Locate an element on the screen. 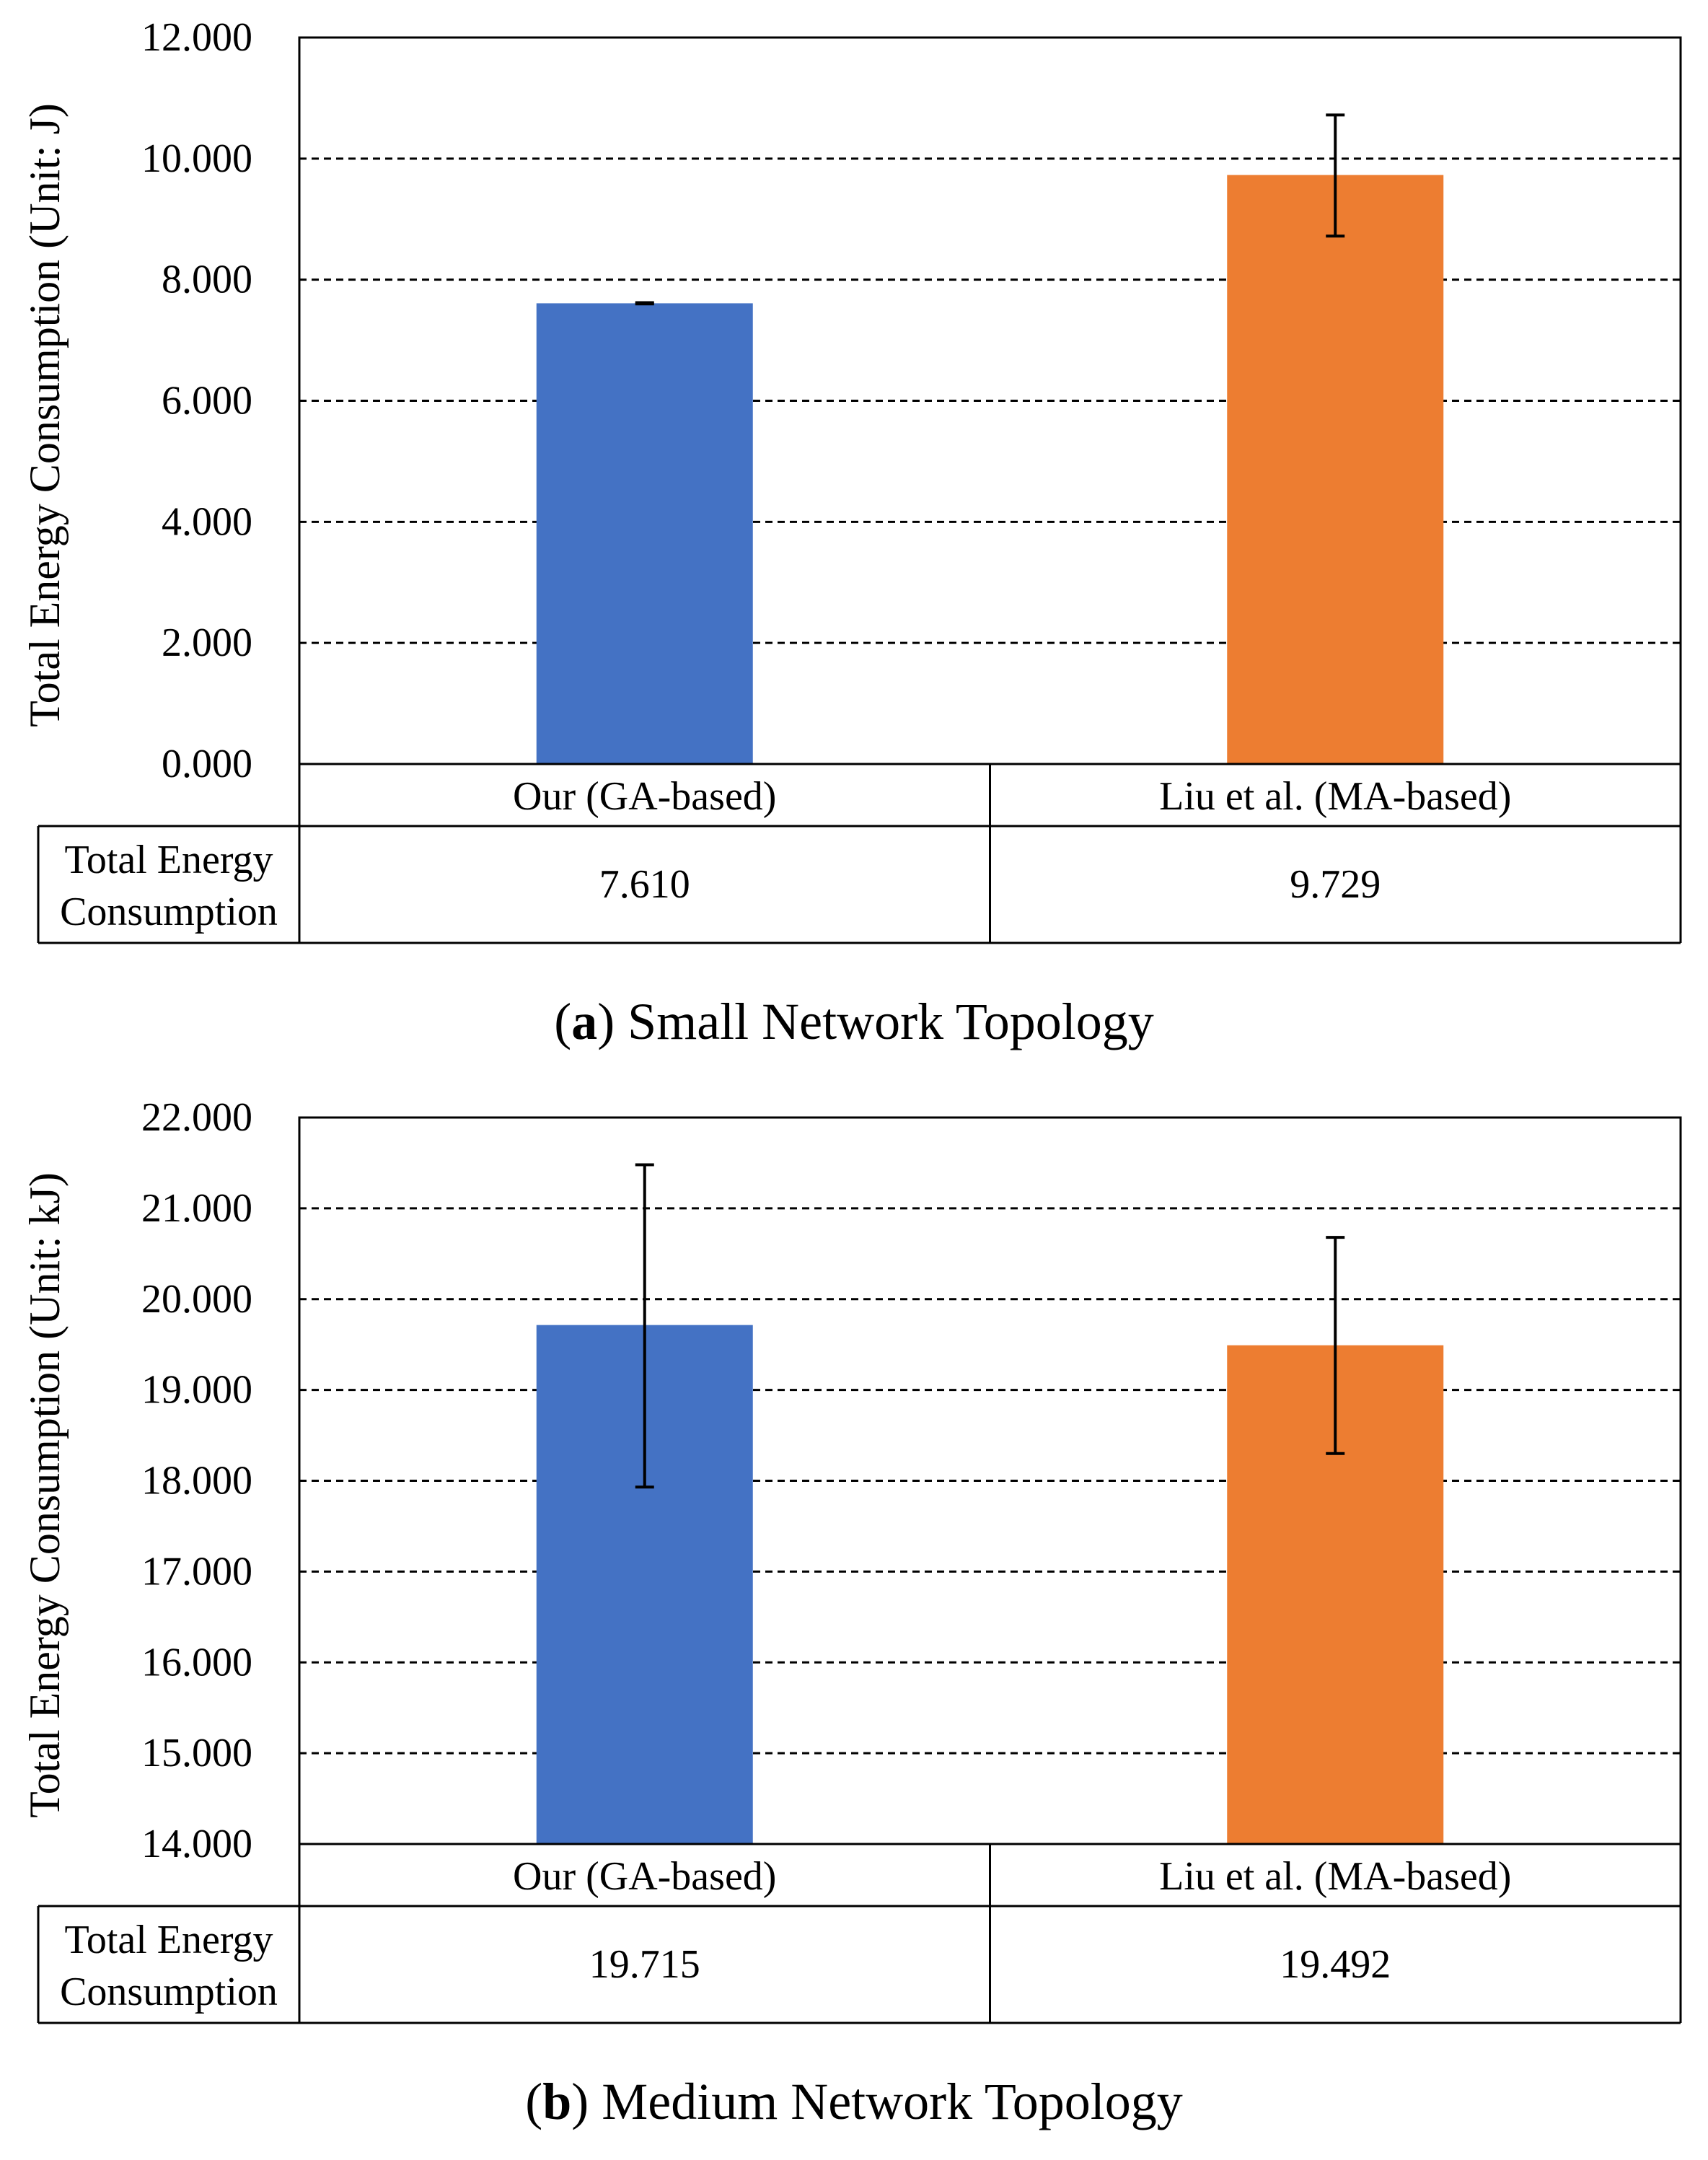 The height and width of the screenshot is (2160, 1708). y-tick-label: 19.000 is located at coordinates (196, 1391).